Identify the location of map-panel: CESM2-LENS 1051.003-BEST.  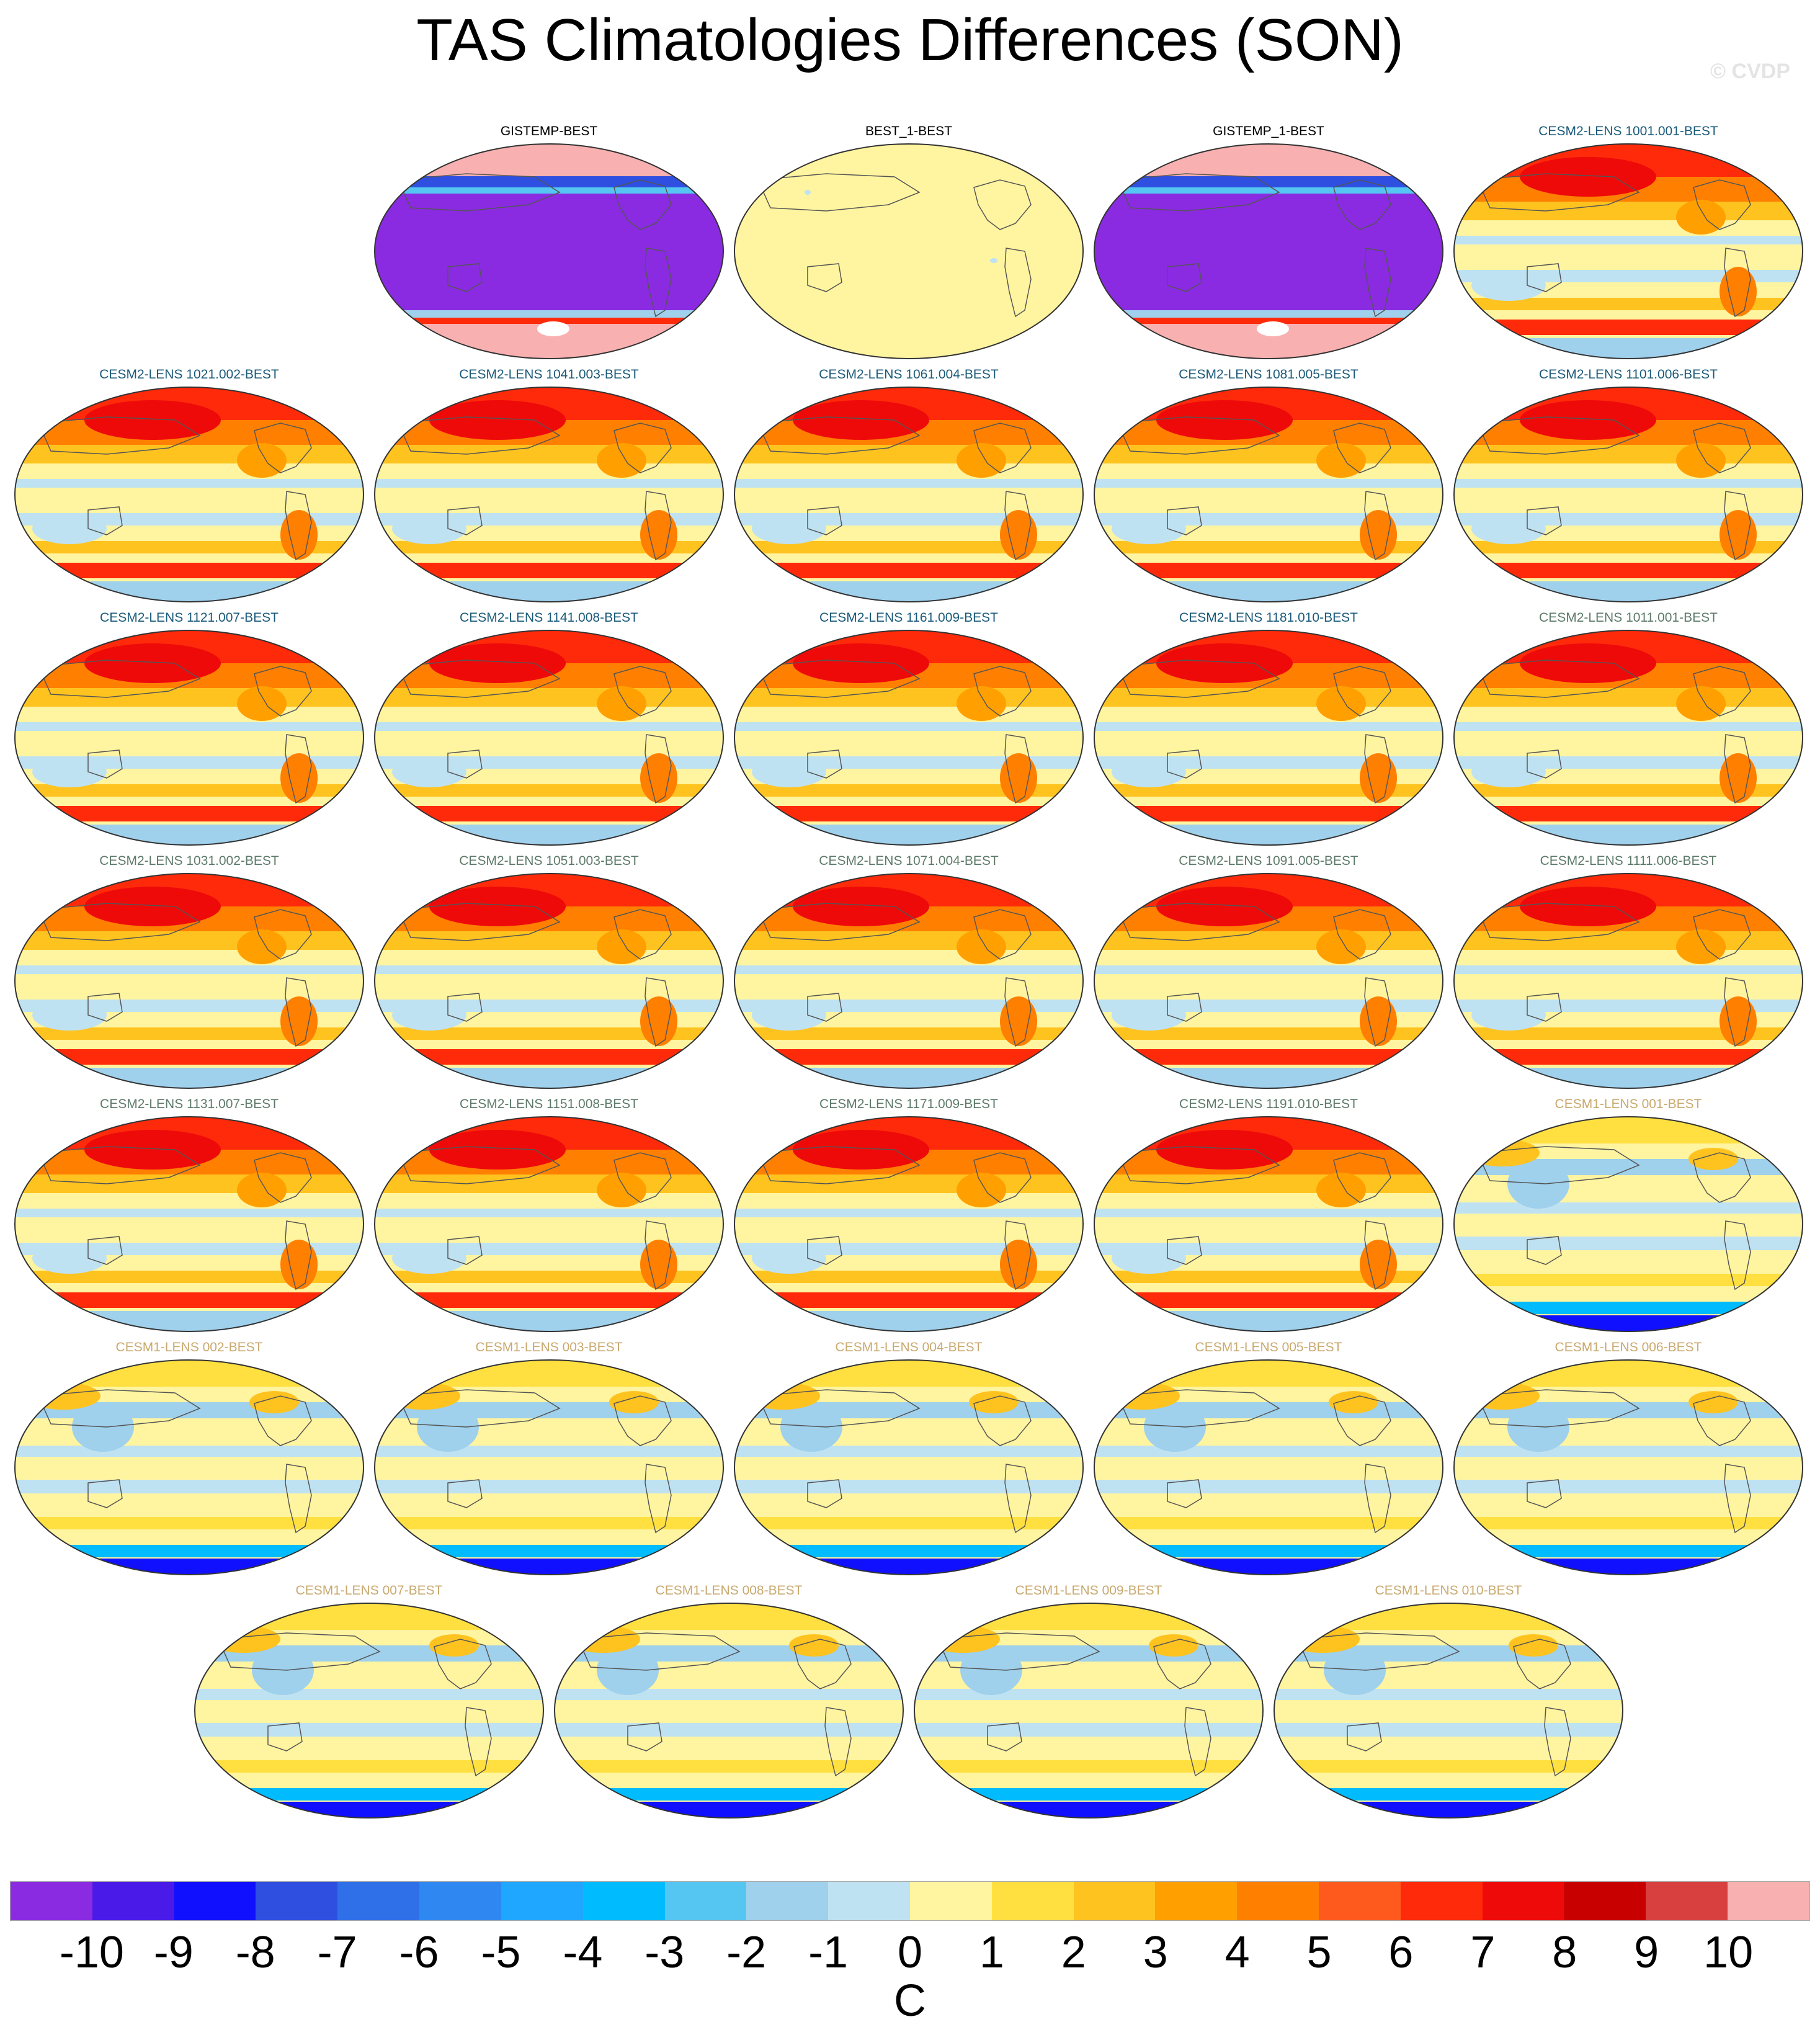
(549, 973).